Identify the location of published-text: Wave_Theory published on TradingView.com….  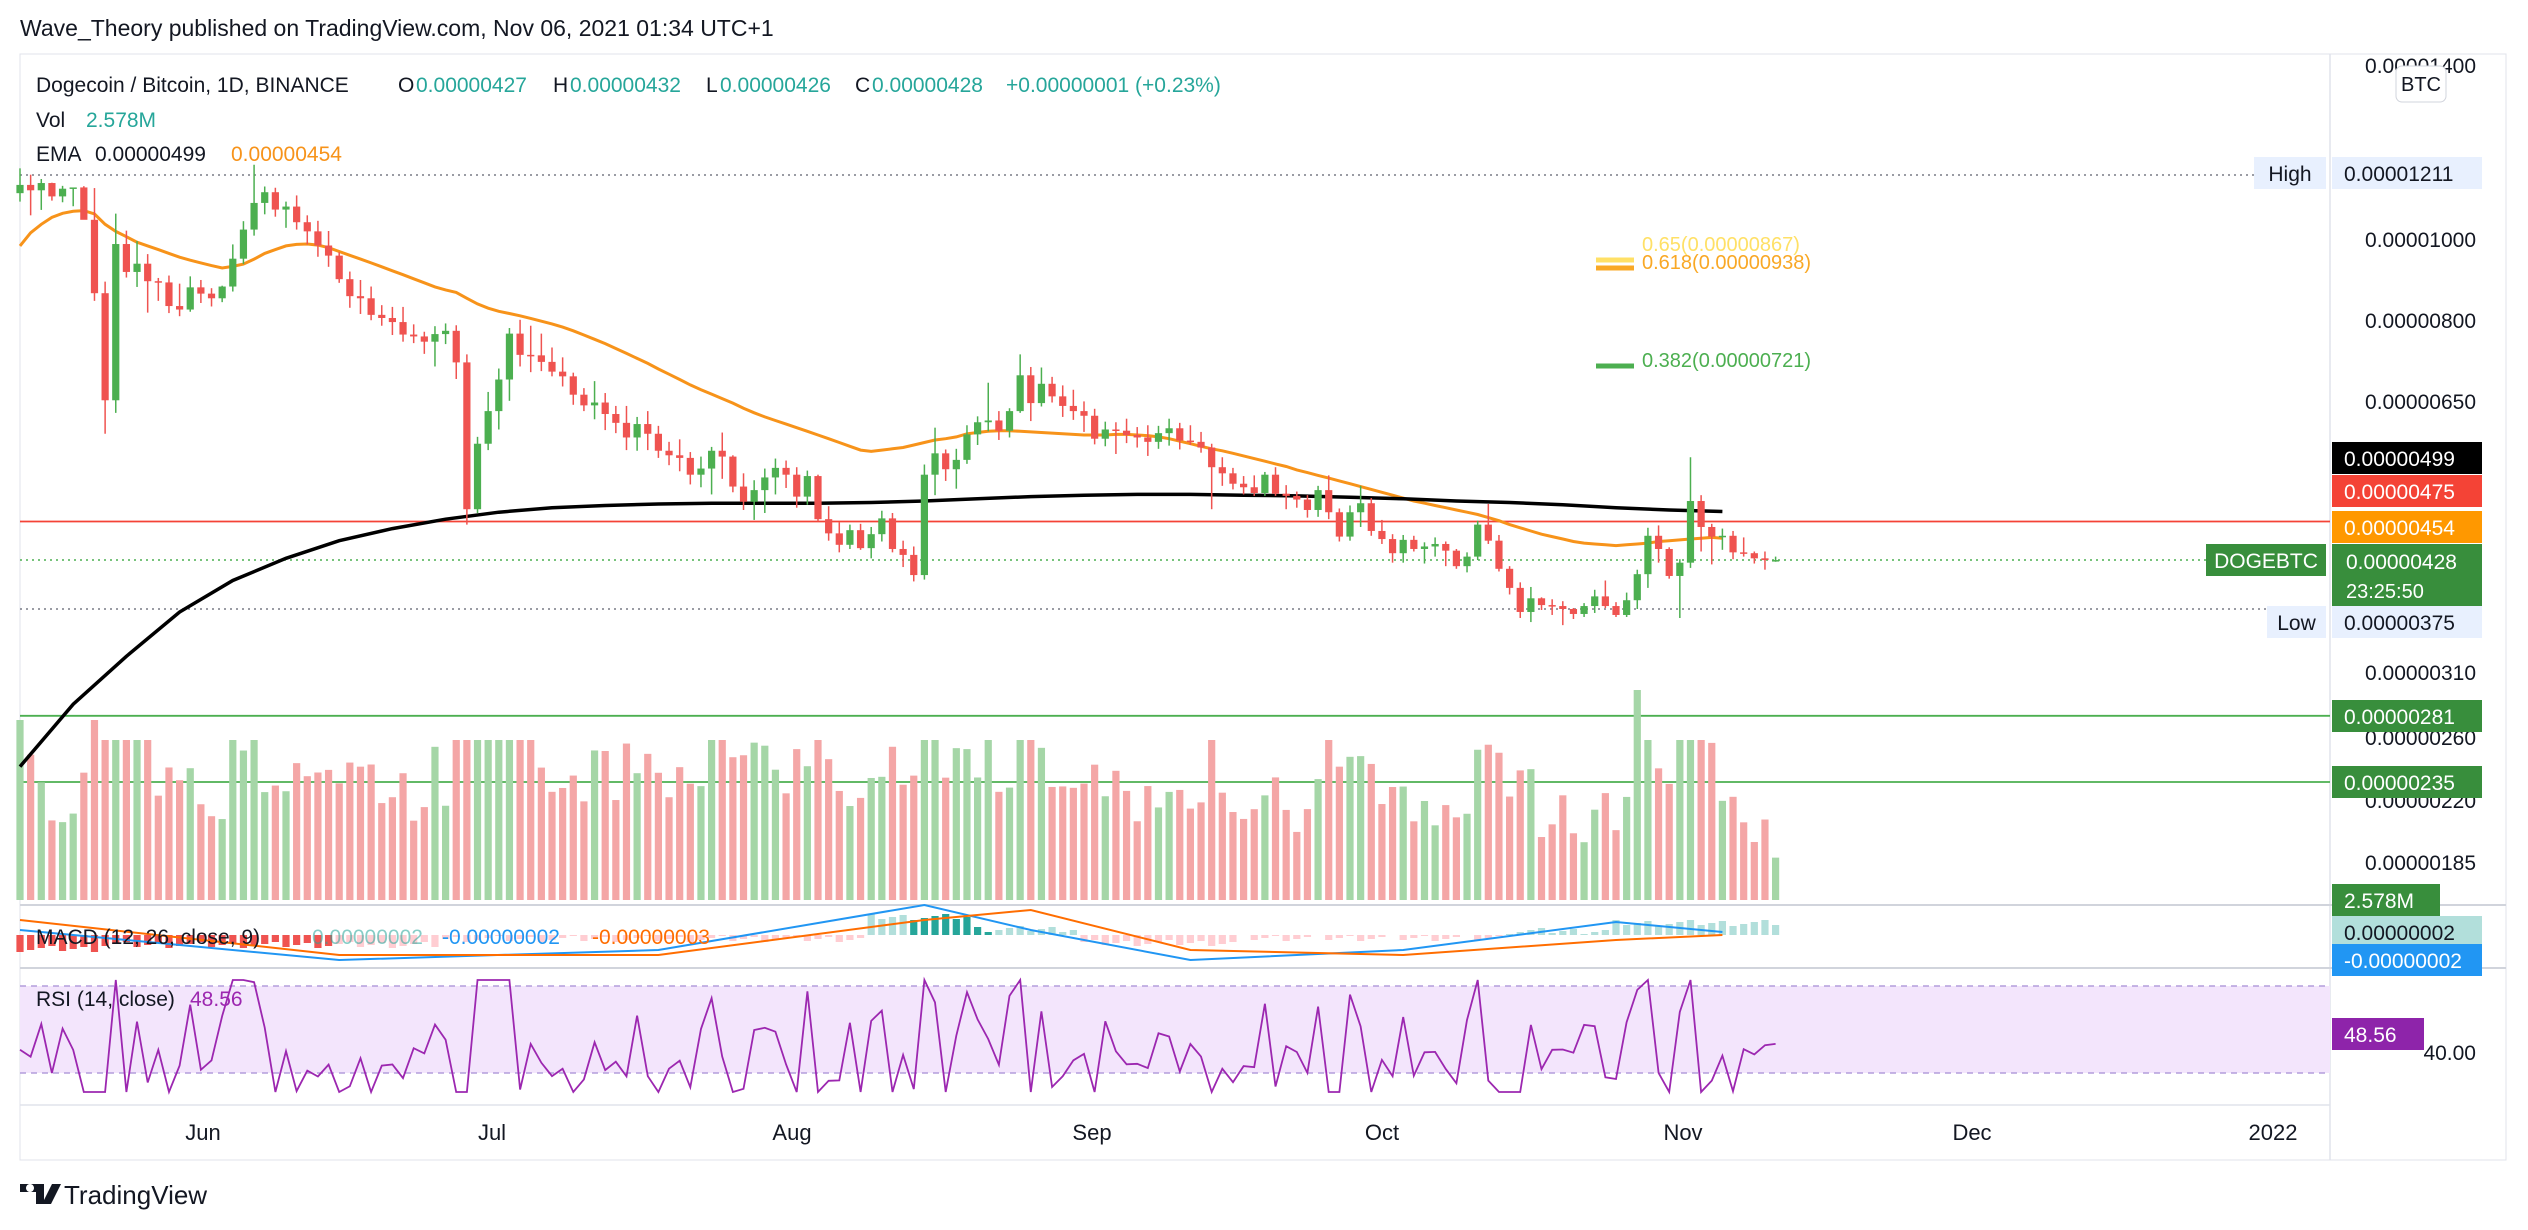
(397, 28).